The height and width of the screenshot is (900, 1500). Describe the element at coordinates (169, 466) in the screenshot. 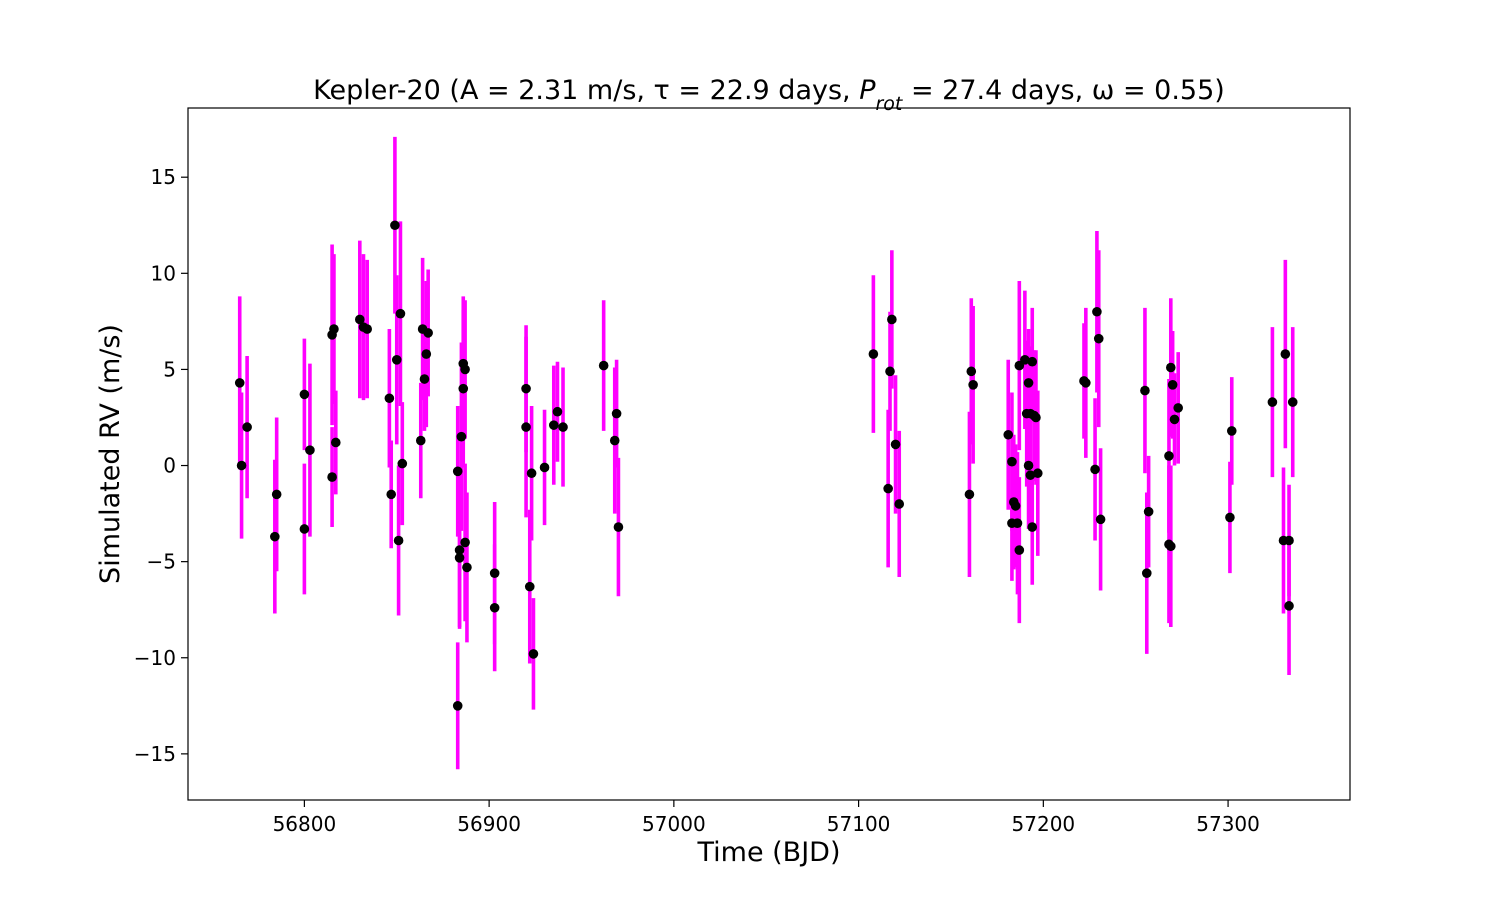

I see `y-tick-label: 0` at that location.